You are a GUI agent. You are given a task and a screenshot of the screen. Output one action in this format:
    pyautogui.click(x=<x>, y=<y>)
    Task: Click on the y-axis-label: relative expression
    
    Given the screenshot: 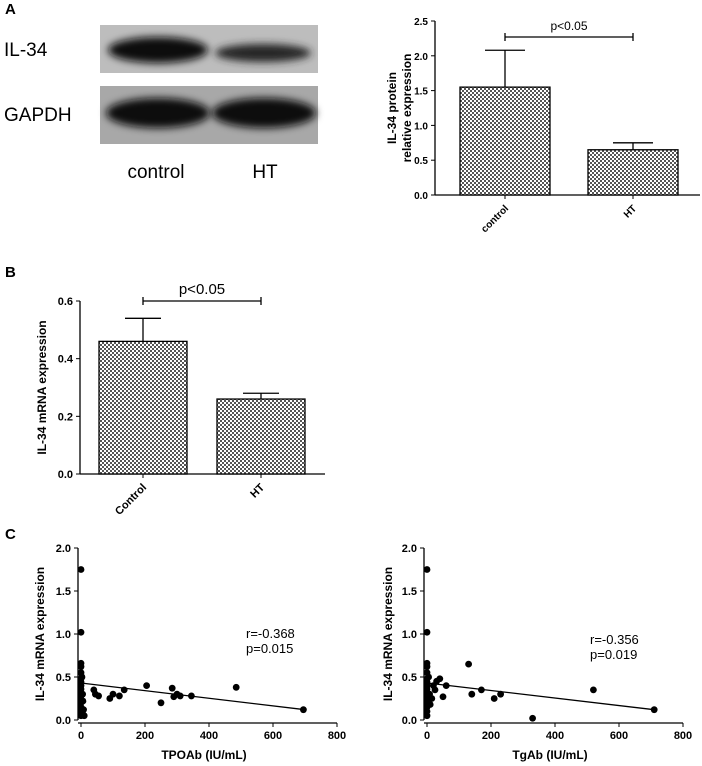 What is the action you would take?
    pyautogui.click(x=407, y=108)
    